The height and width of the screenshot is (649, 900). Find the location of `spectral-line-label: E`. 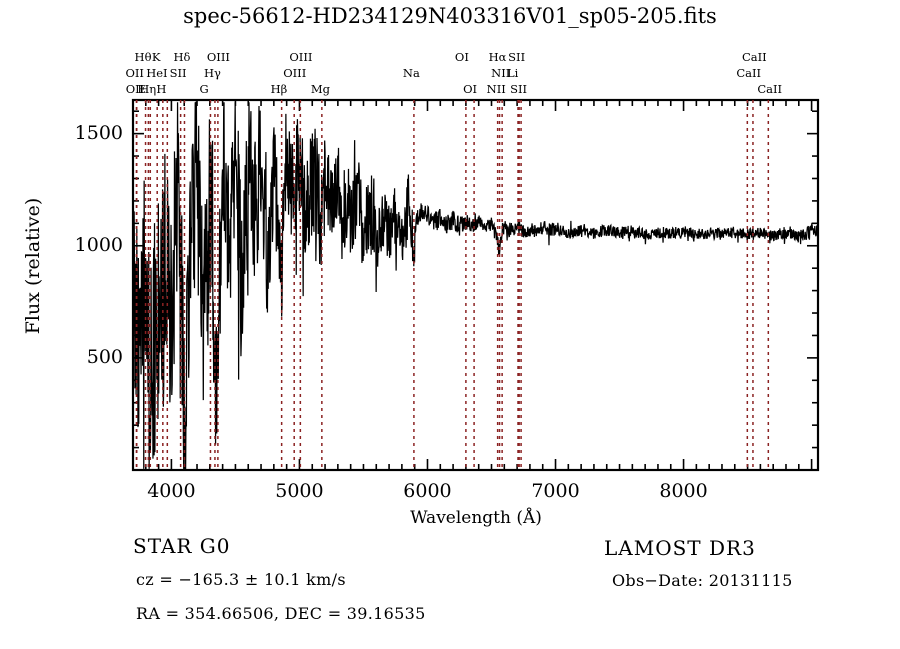

spectral-line-label: E is located at coordinates (141, 89).